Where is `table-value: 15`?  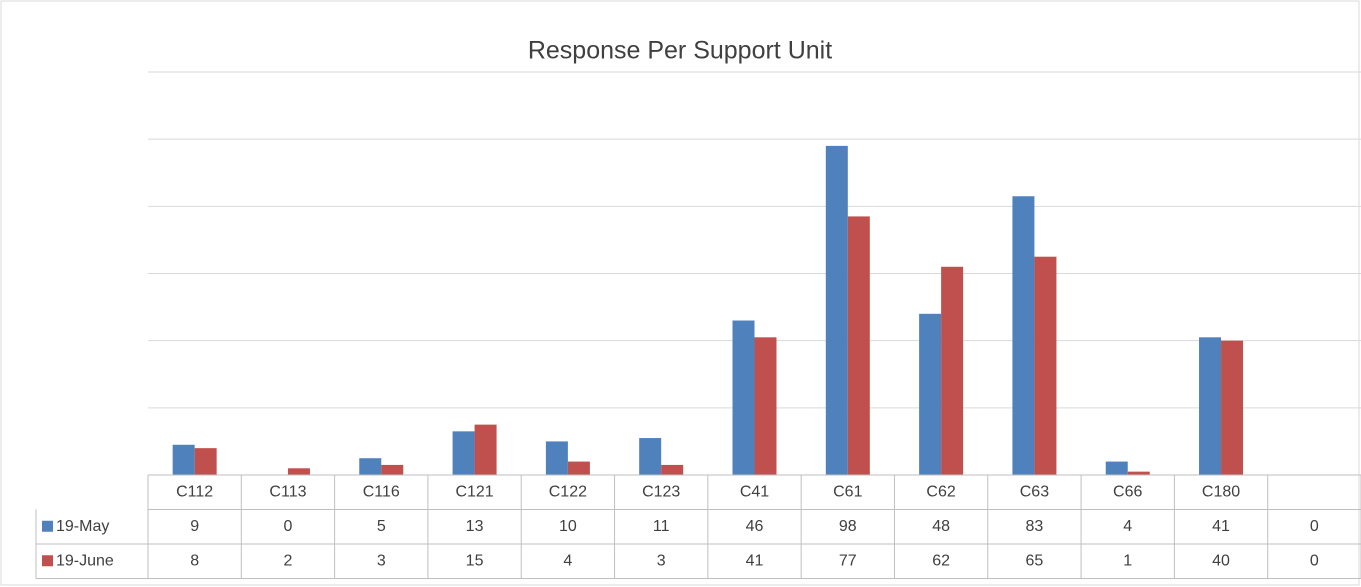
table-value: 15 is located at coordinates (475, 560).